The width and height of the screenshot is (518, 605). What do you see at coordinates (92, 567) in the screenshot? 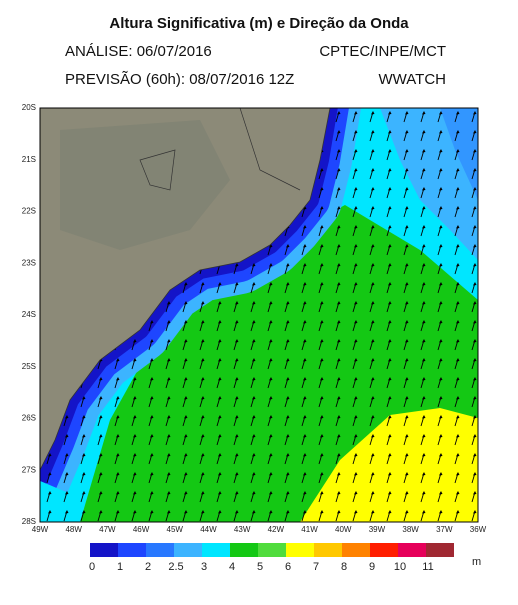
I see `colorbar-label: 0` at bounding box center [92, 567].